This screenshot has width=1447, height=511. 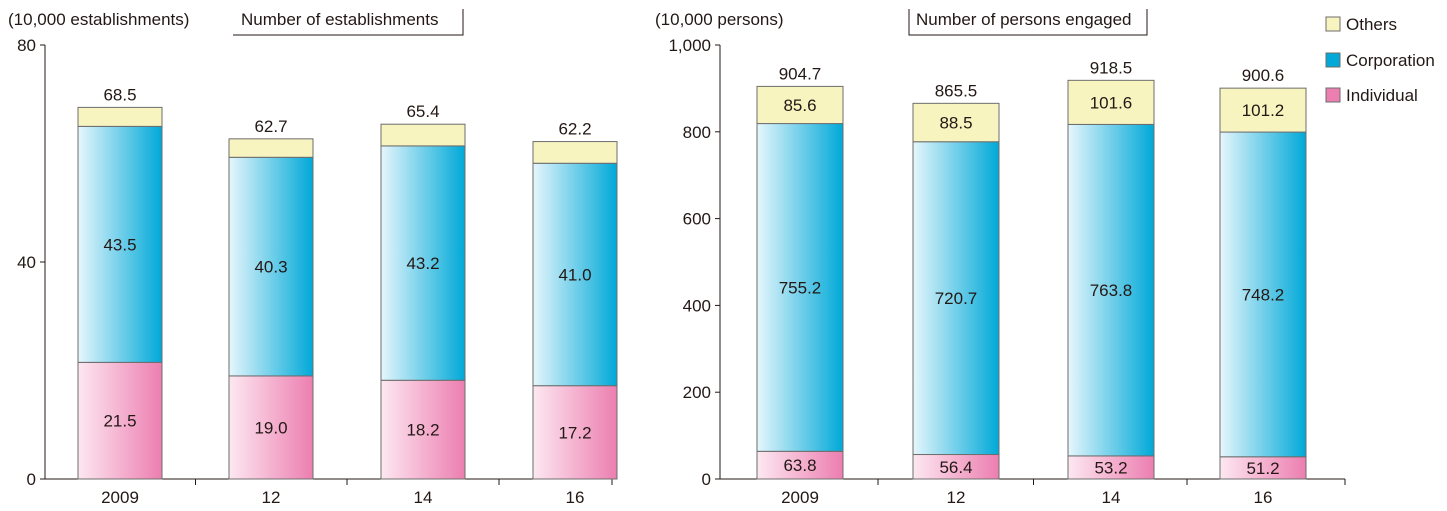 What do you see at coordinates (1390, 60) in the screenshot?
I see `legend-label-corporation: Corporation` at bounding box center [1390, 60].